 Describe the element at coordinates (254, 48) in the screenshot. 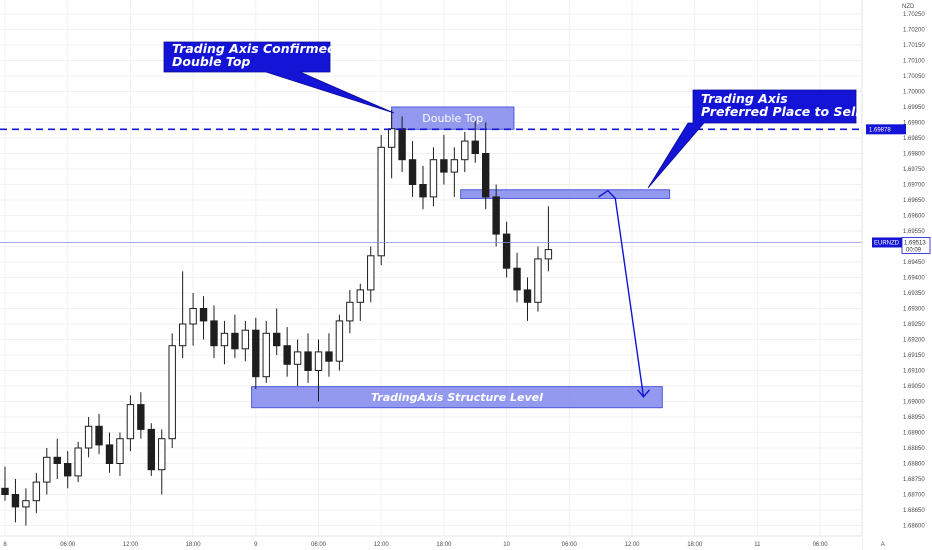

I see `callout-confirmed-line1: Trading Axis Confirmed` at that location.